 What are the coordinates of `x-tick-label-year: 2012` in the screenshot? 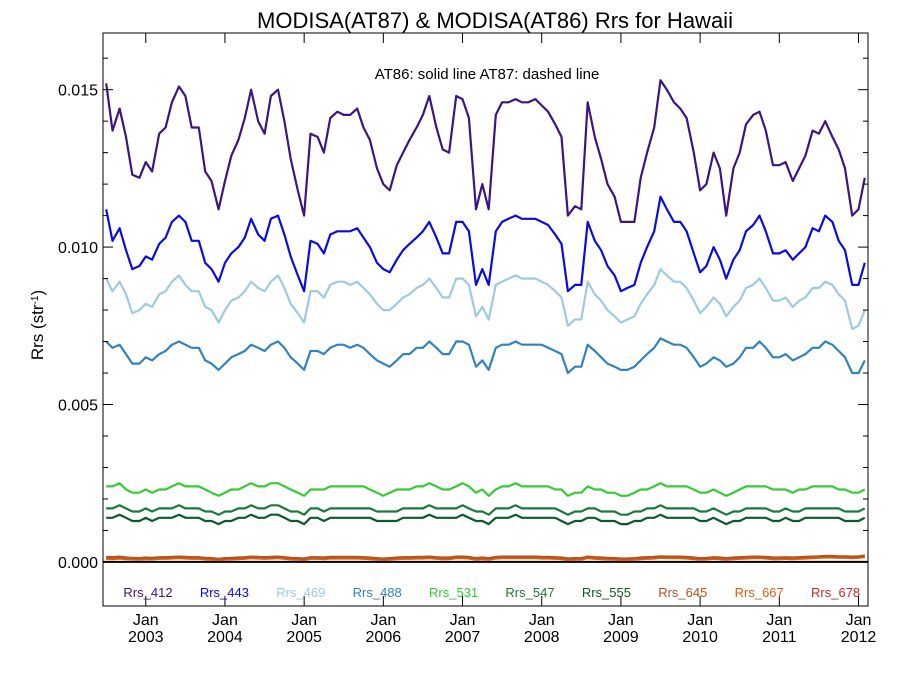 It's located at (859, 637).